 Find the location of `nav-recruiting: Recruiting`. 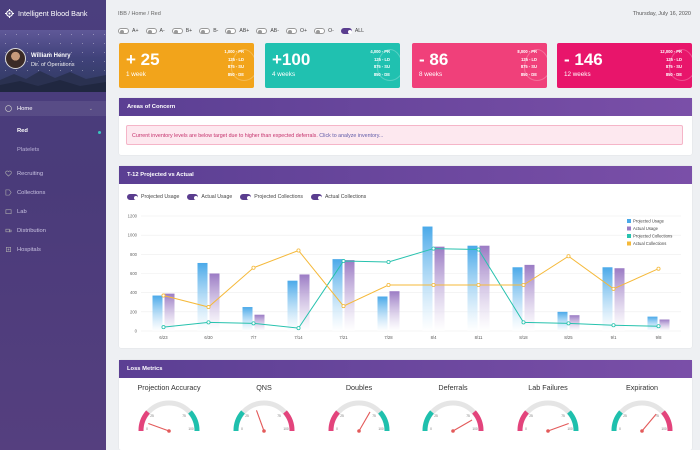

nav-recruiting: Recruiting is located at coordinates (53, 173).